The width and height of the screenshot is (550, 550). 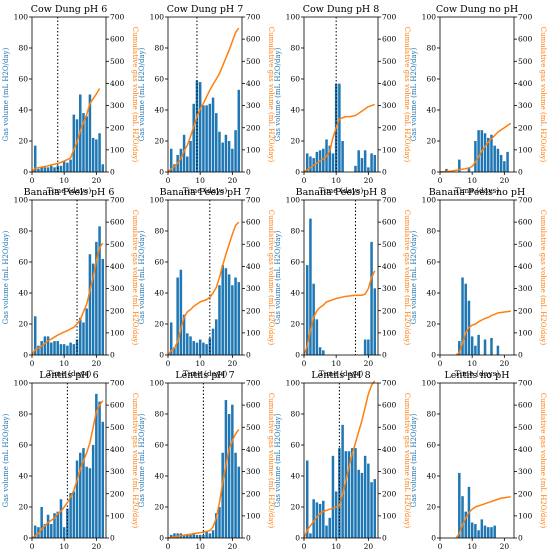 What do you see at coordinates (339, 313) in the screenshot?
I see `cumulative-line` at bounding box center [339, 313].